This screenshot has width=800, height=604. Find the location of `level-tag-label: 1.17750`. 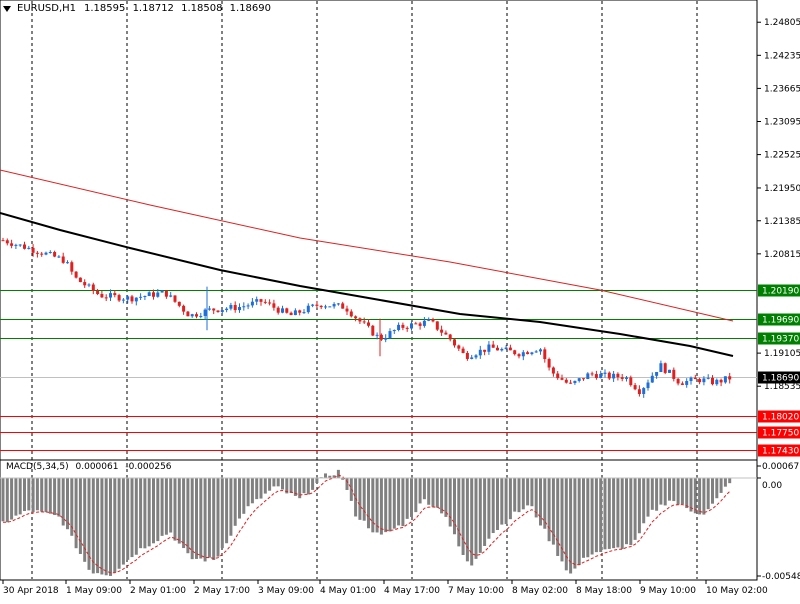

level-tag-label: 1.17750 is located at coordinates (780, 434).